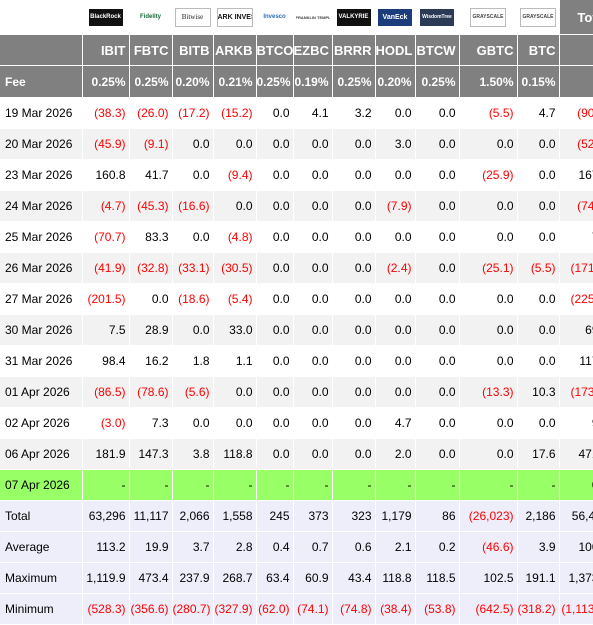 The height and width of the screenshot is (625, 593). Describe the element at coordinates (437, 578) in the screenshot. I see `summary-cell: 118.5` at that location.